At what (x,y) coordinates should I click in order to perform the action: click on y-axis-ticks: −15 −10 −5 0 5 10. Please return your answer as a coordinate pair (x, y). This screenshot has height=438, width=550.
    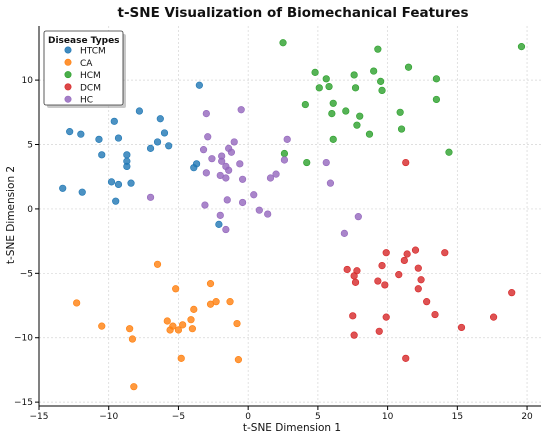
    Looking at the image, I should click on (26, 242).